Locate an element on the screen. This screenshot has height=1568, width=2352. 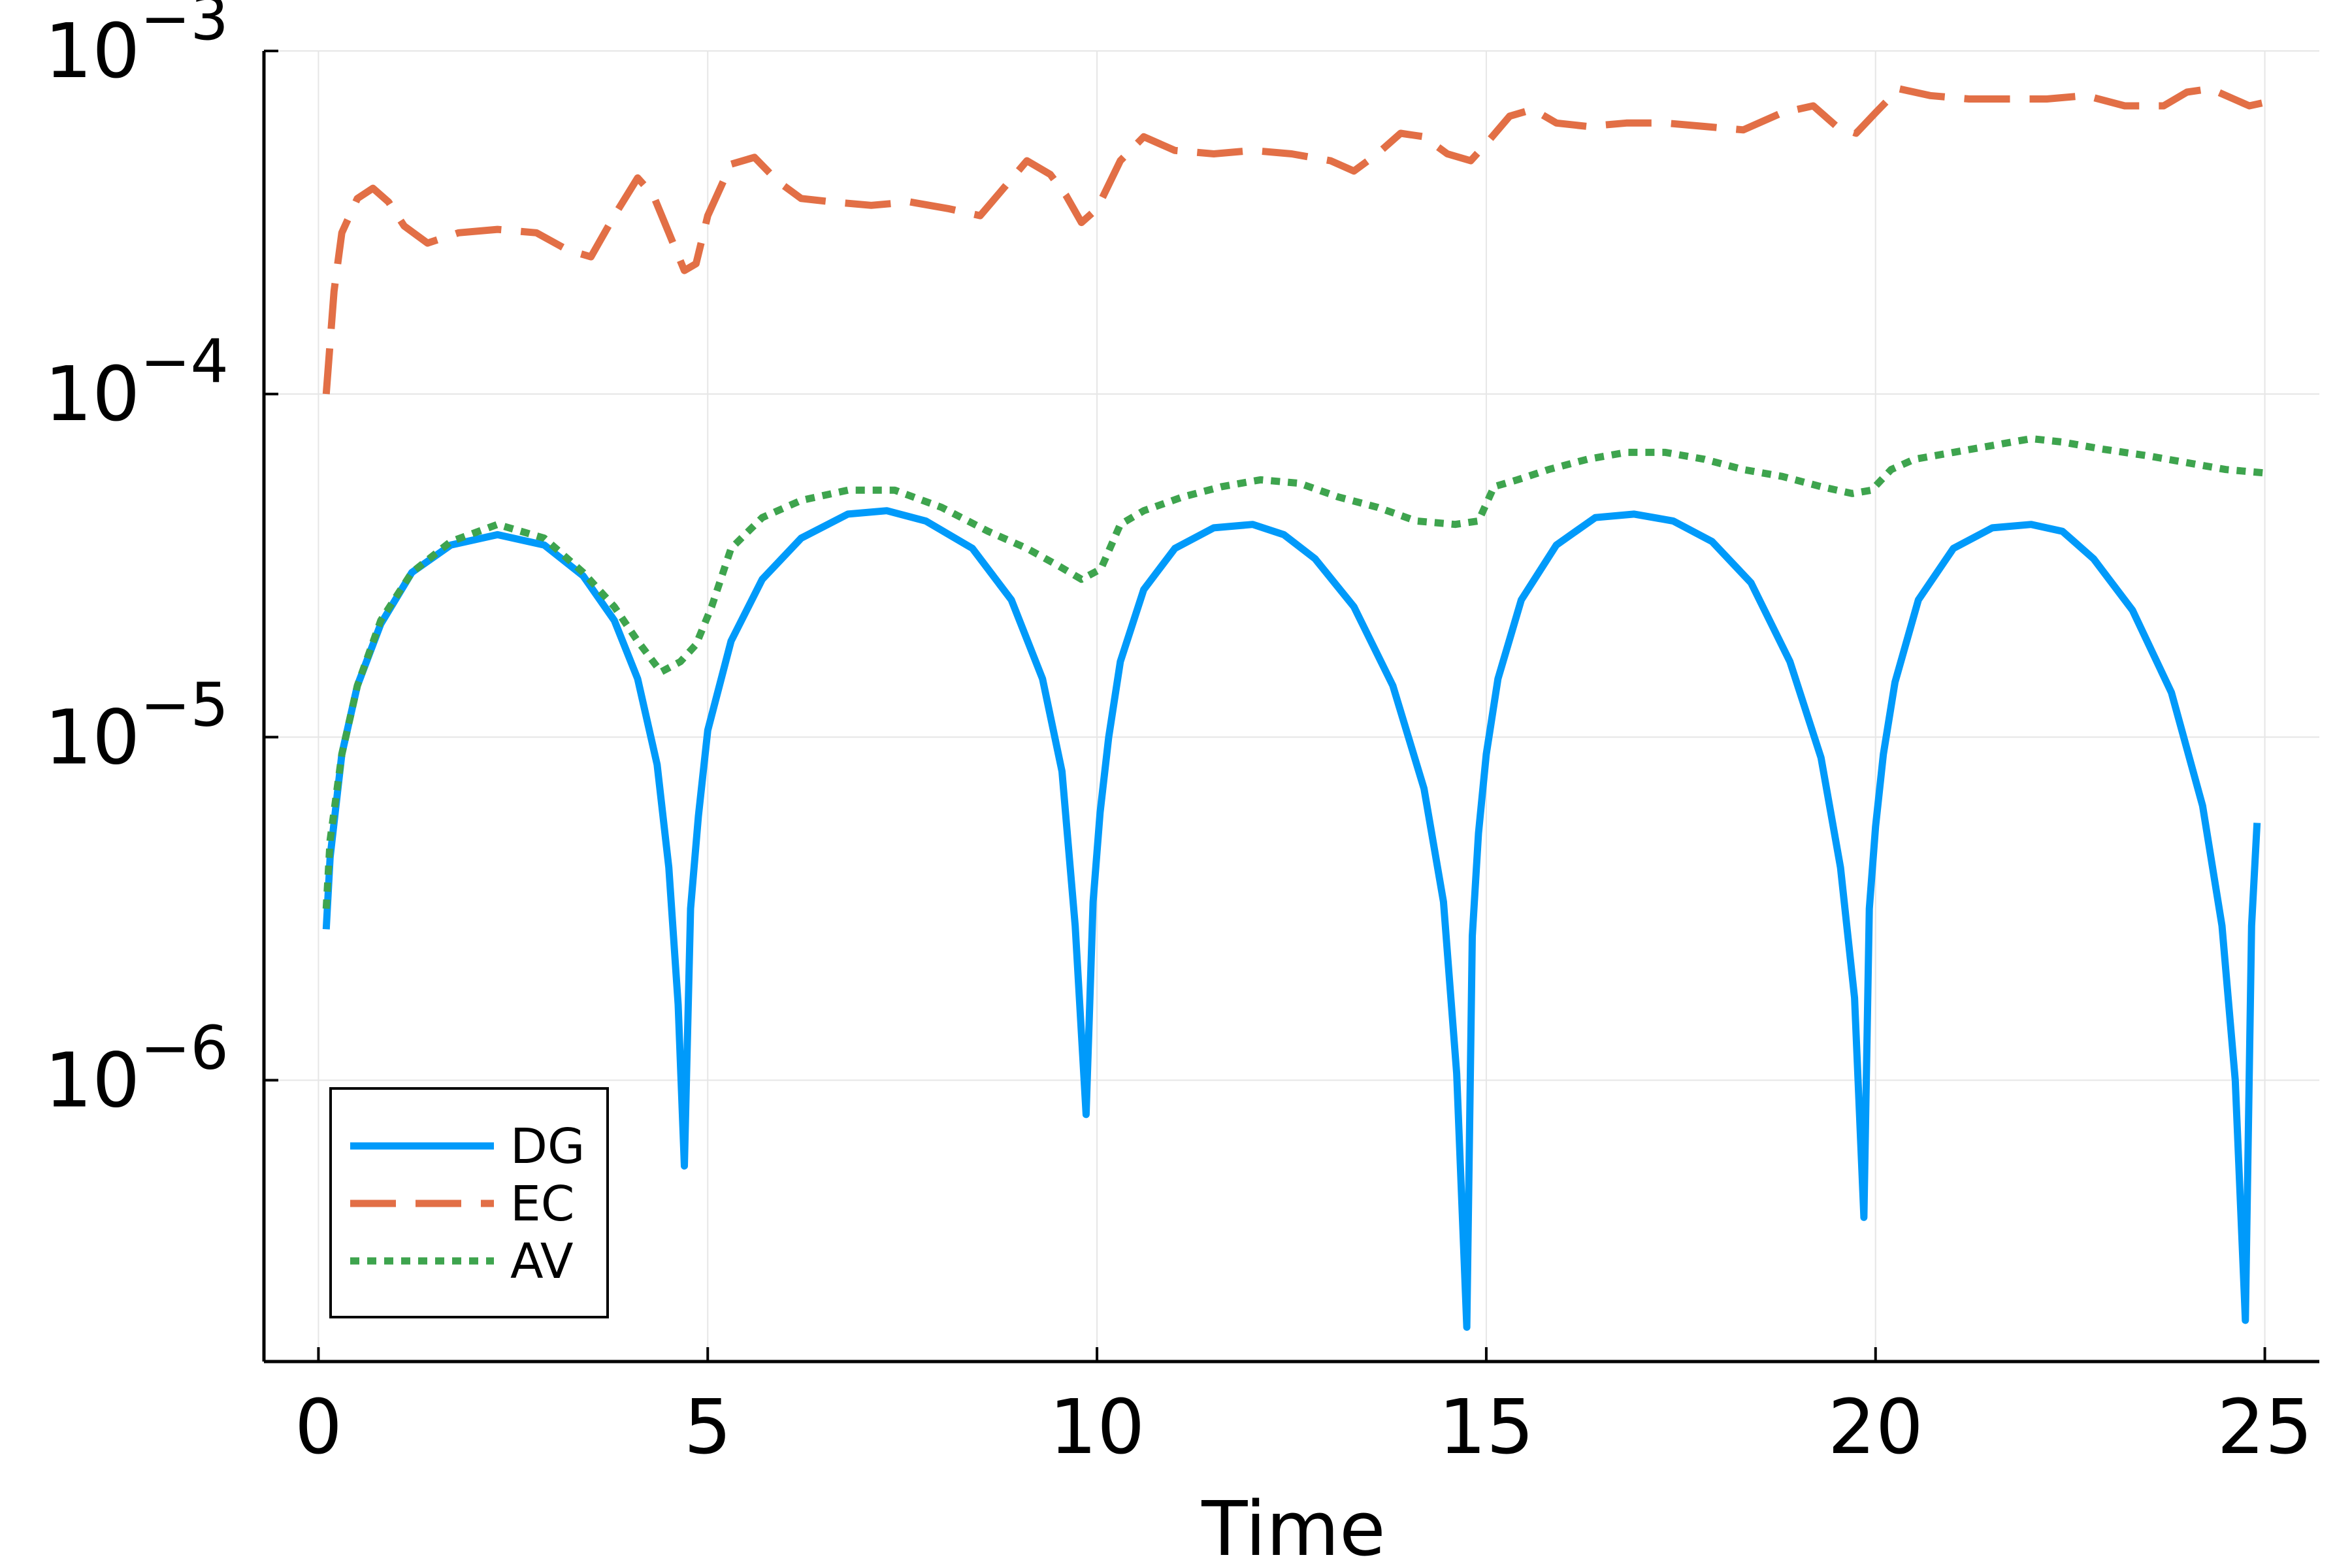
x-tick-label: 20 is located at coordinates (1875, 1427).